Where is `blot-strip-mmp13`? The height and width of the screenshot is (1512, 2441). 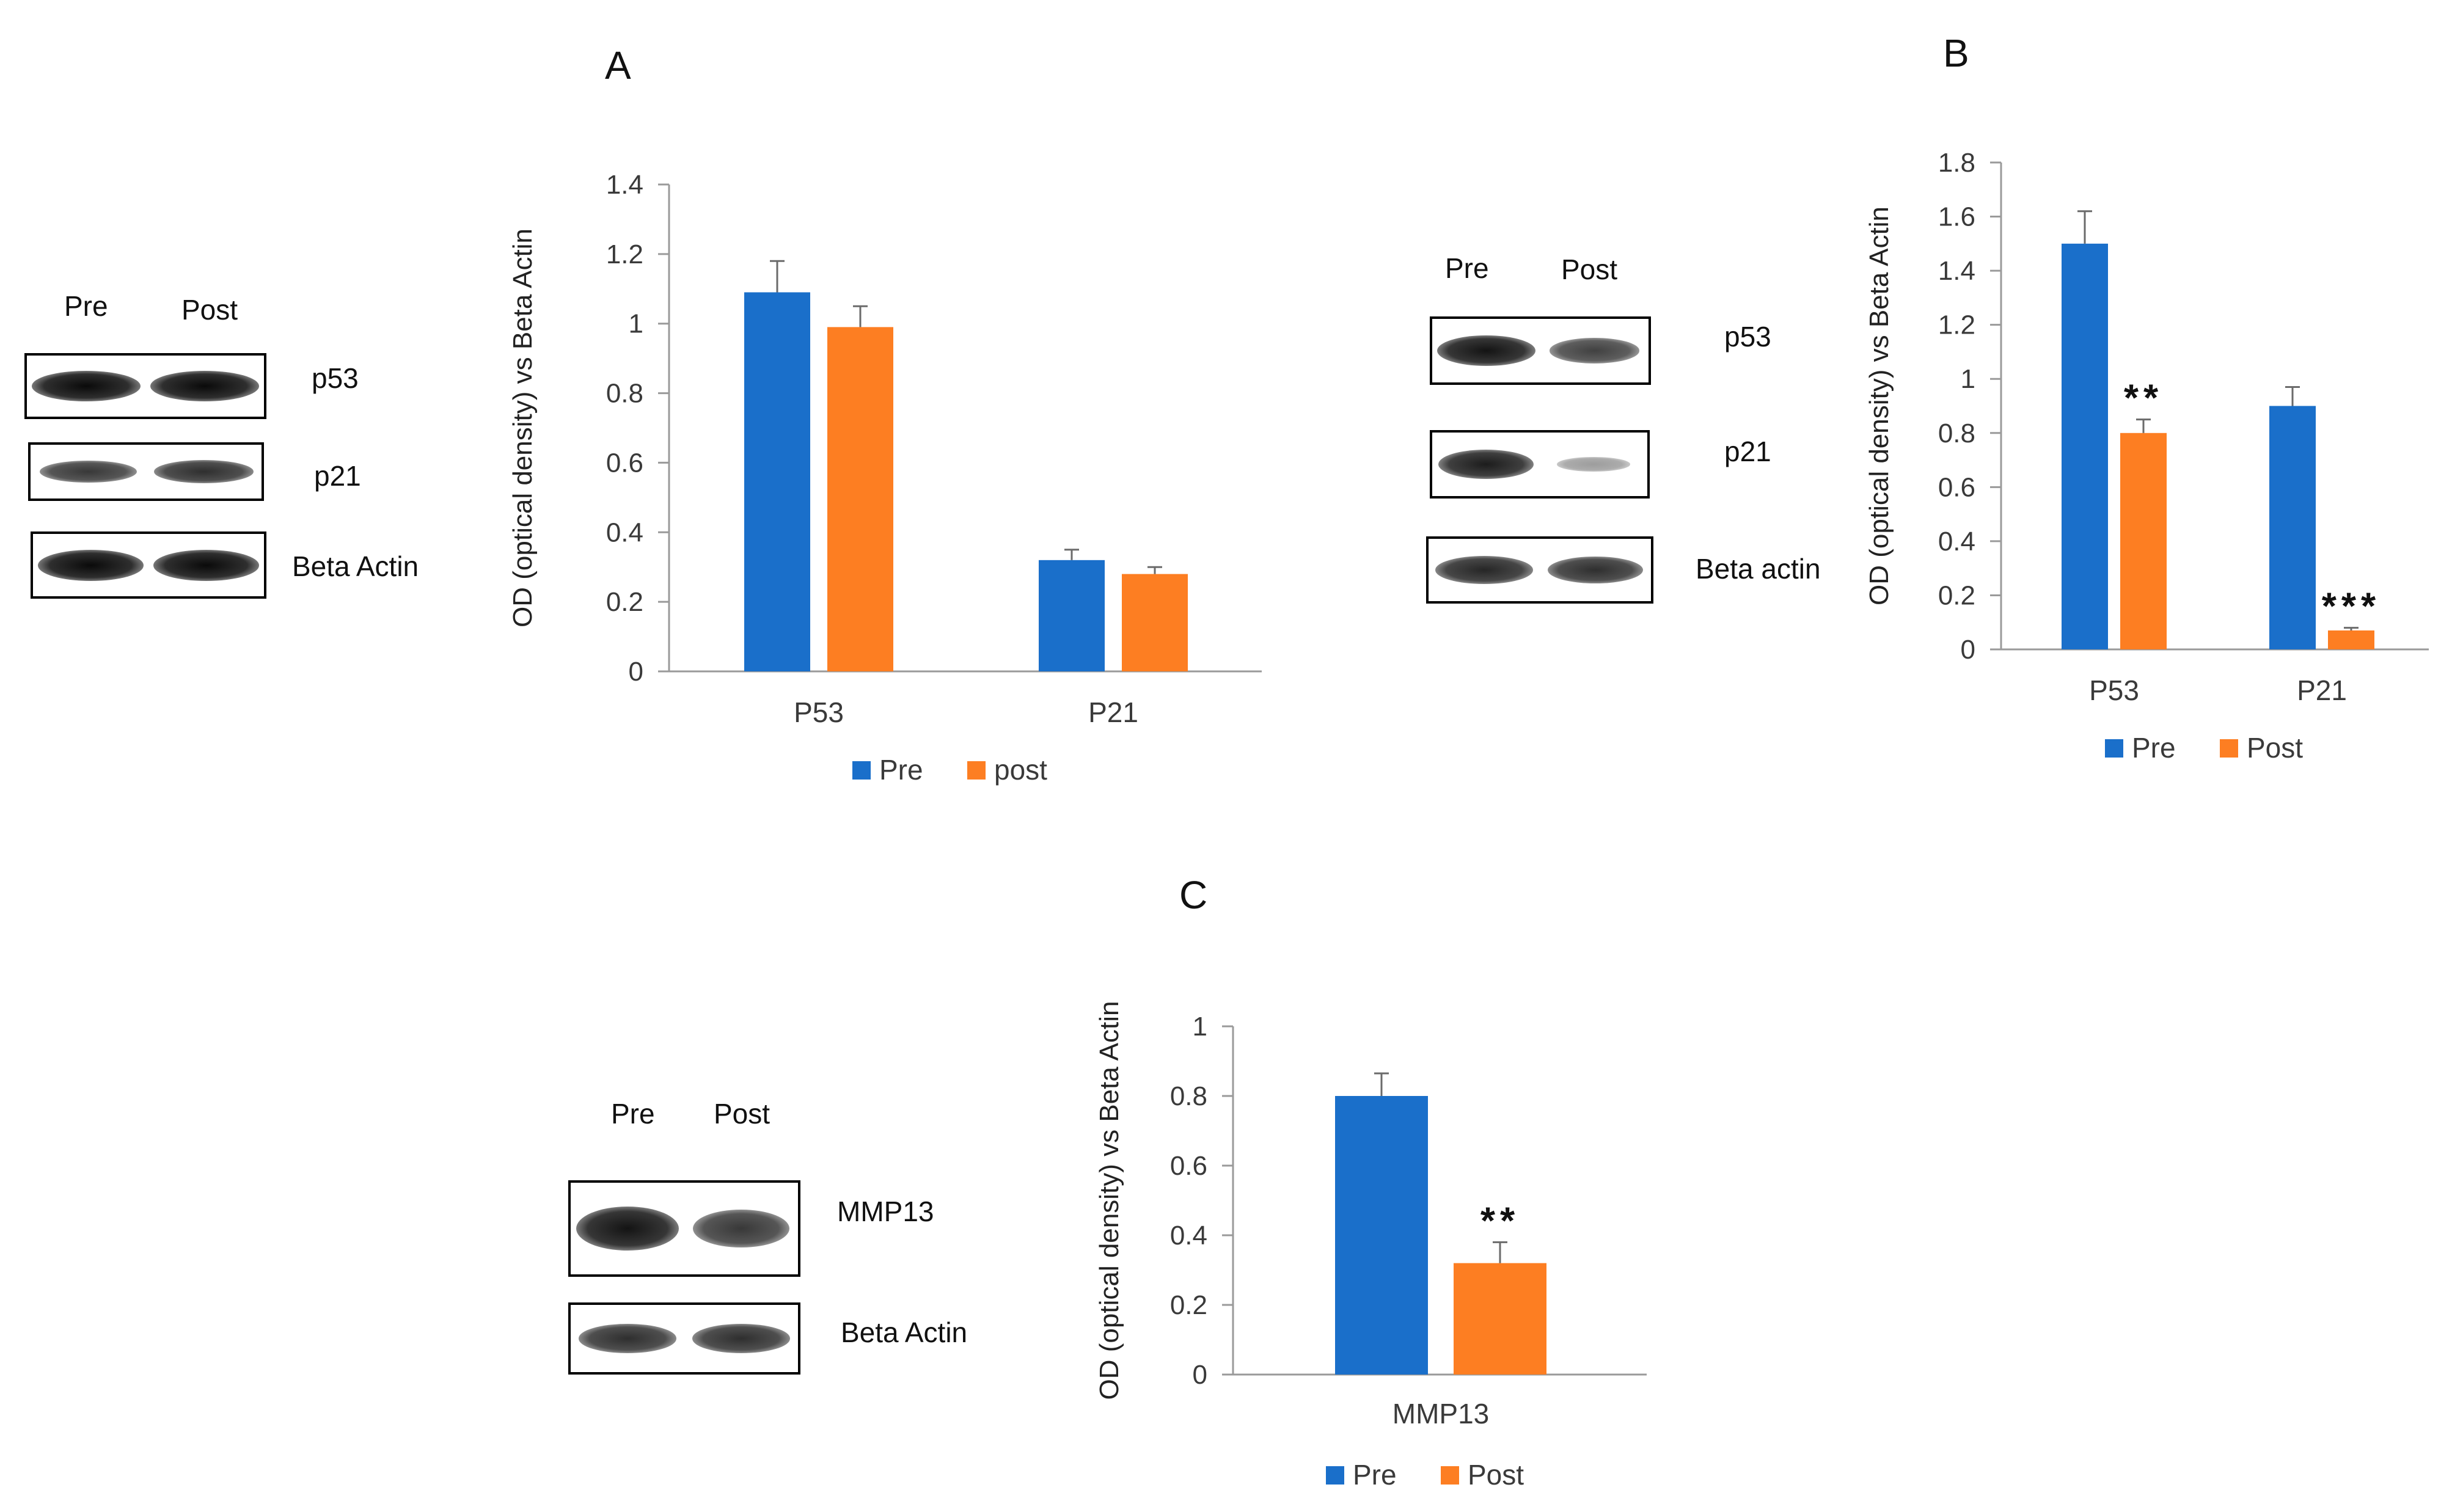 blot-strip-mmp13 is located at coordinates (684, 1228).